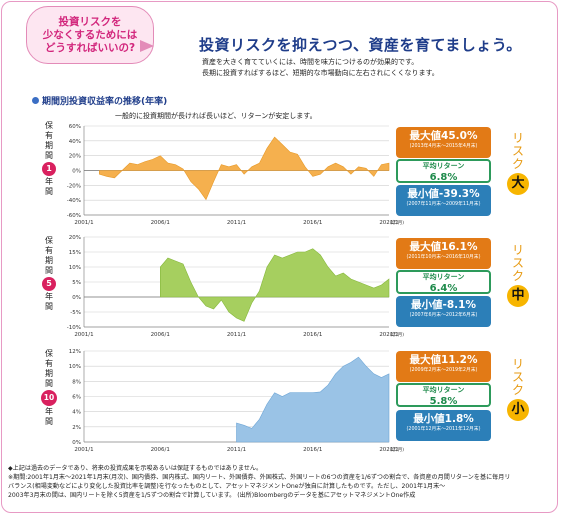 This screenshot has width=561, height=516. Describe the element at coordinates (76, 283) in the screenshot. I see `y-tick-label: 5%` at that location.